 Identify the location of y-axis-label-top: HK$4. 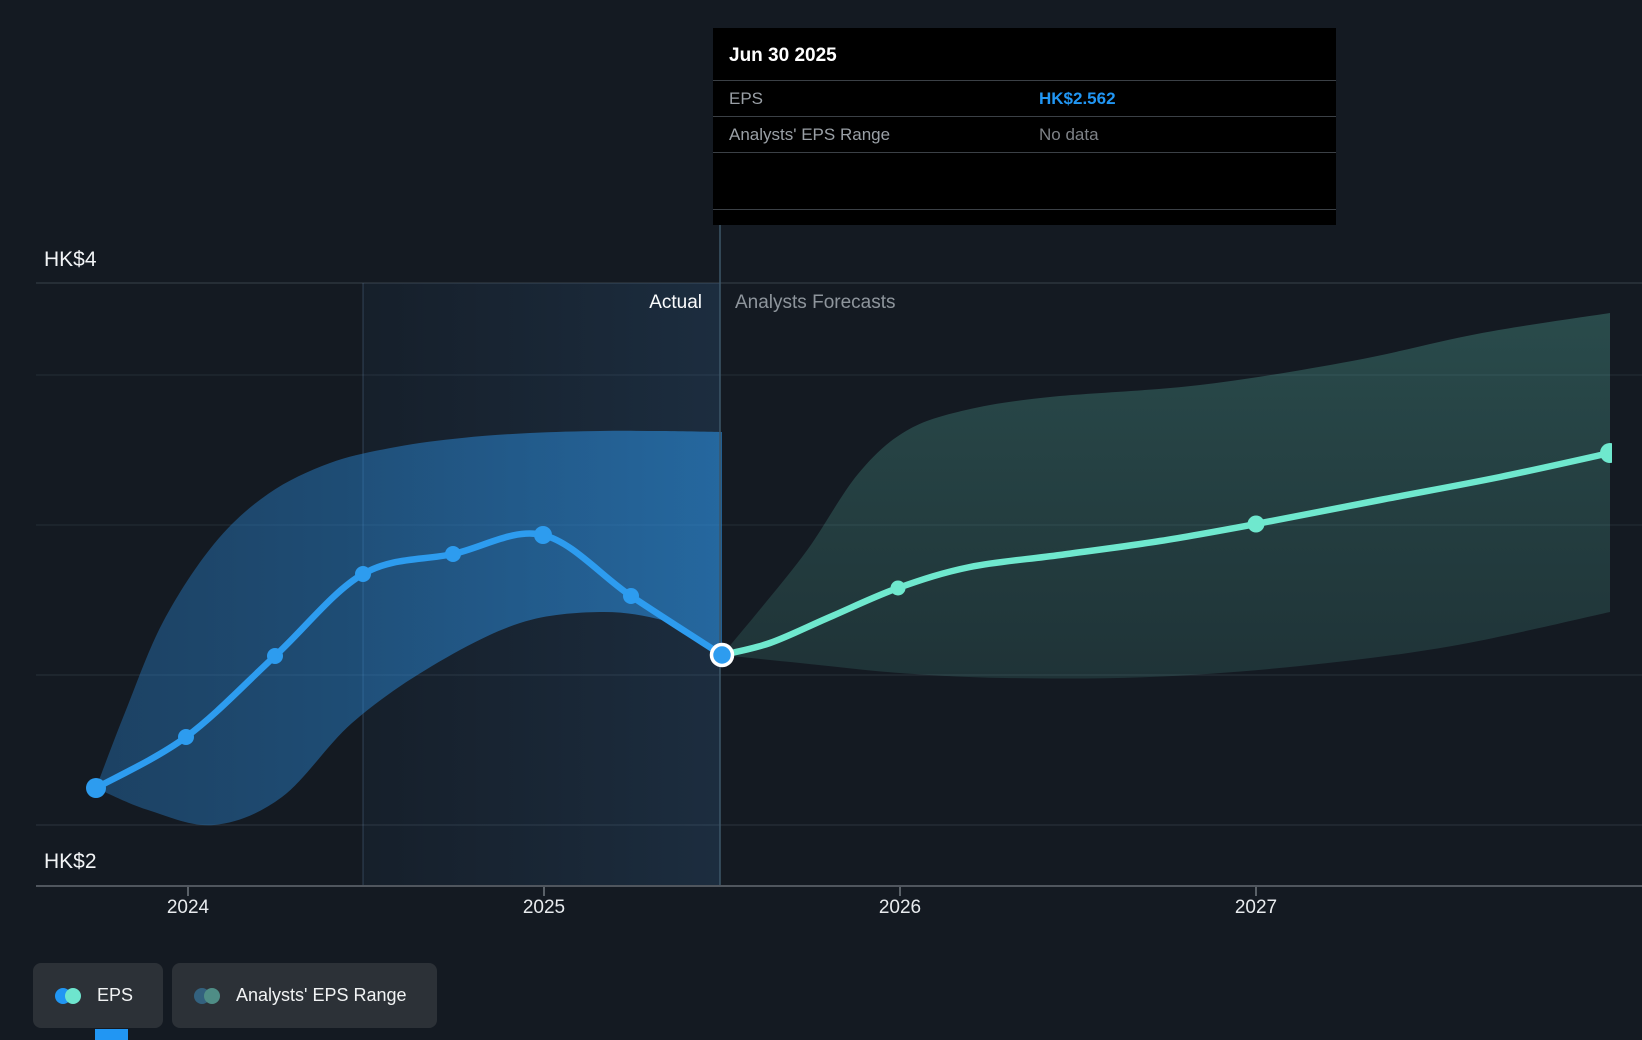
(70, 259).